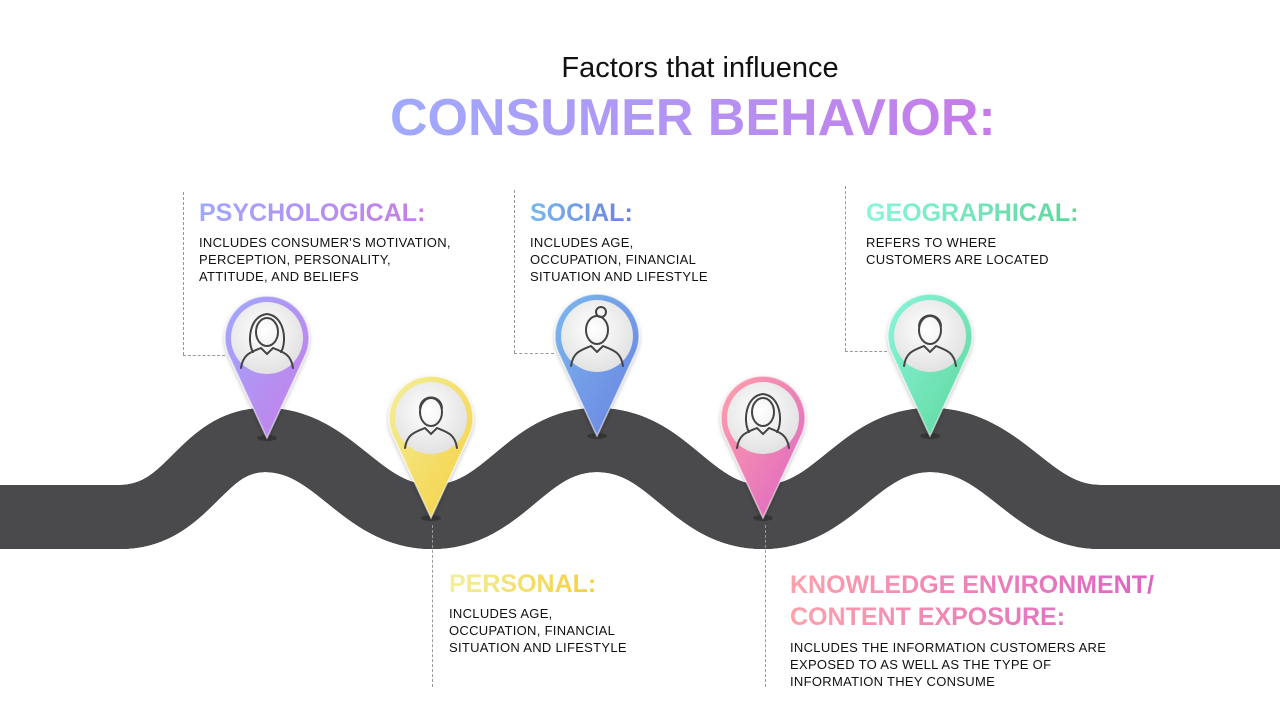  What do you see at coordinates (972, 601) in the screenshot?
I see `factor-heading: KNOWLEDGE ENVIRONMENT/ CONTENT EXPOSURE:` at bounding box center [972, 601].